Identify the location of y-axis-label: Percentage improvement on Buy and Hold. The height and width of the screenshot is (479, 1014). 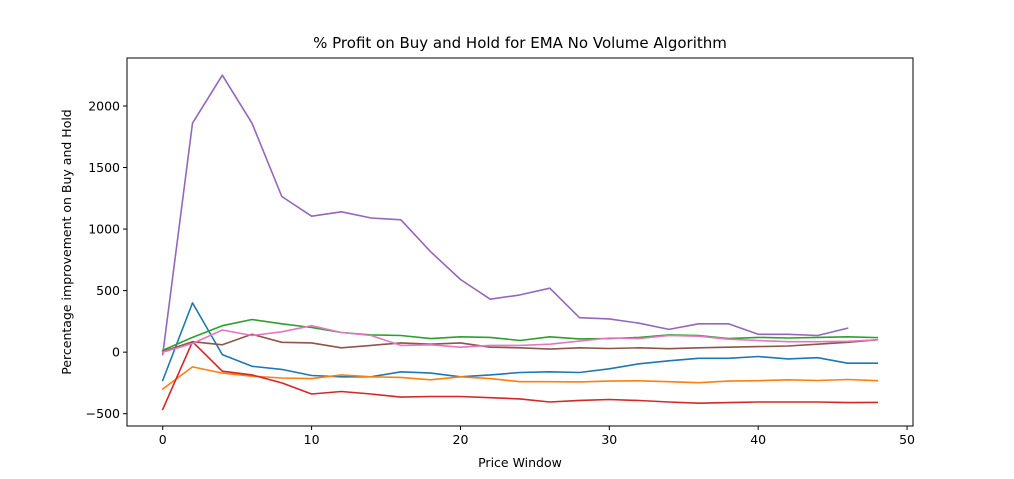
(66, 242).